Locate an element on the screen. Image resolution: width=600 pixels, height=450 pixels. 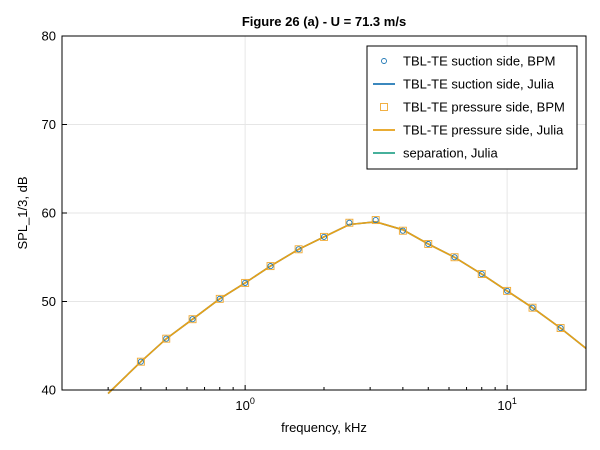
x-tick-label: 10⁰ is located at coordinates (244, 404).